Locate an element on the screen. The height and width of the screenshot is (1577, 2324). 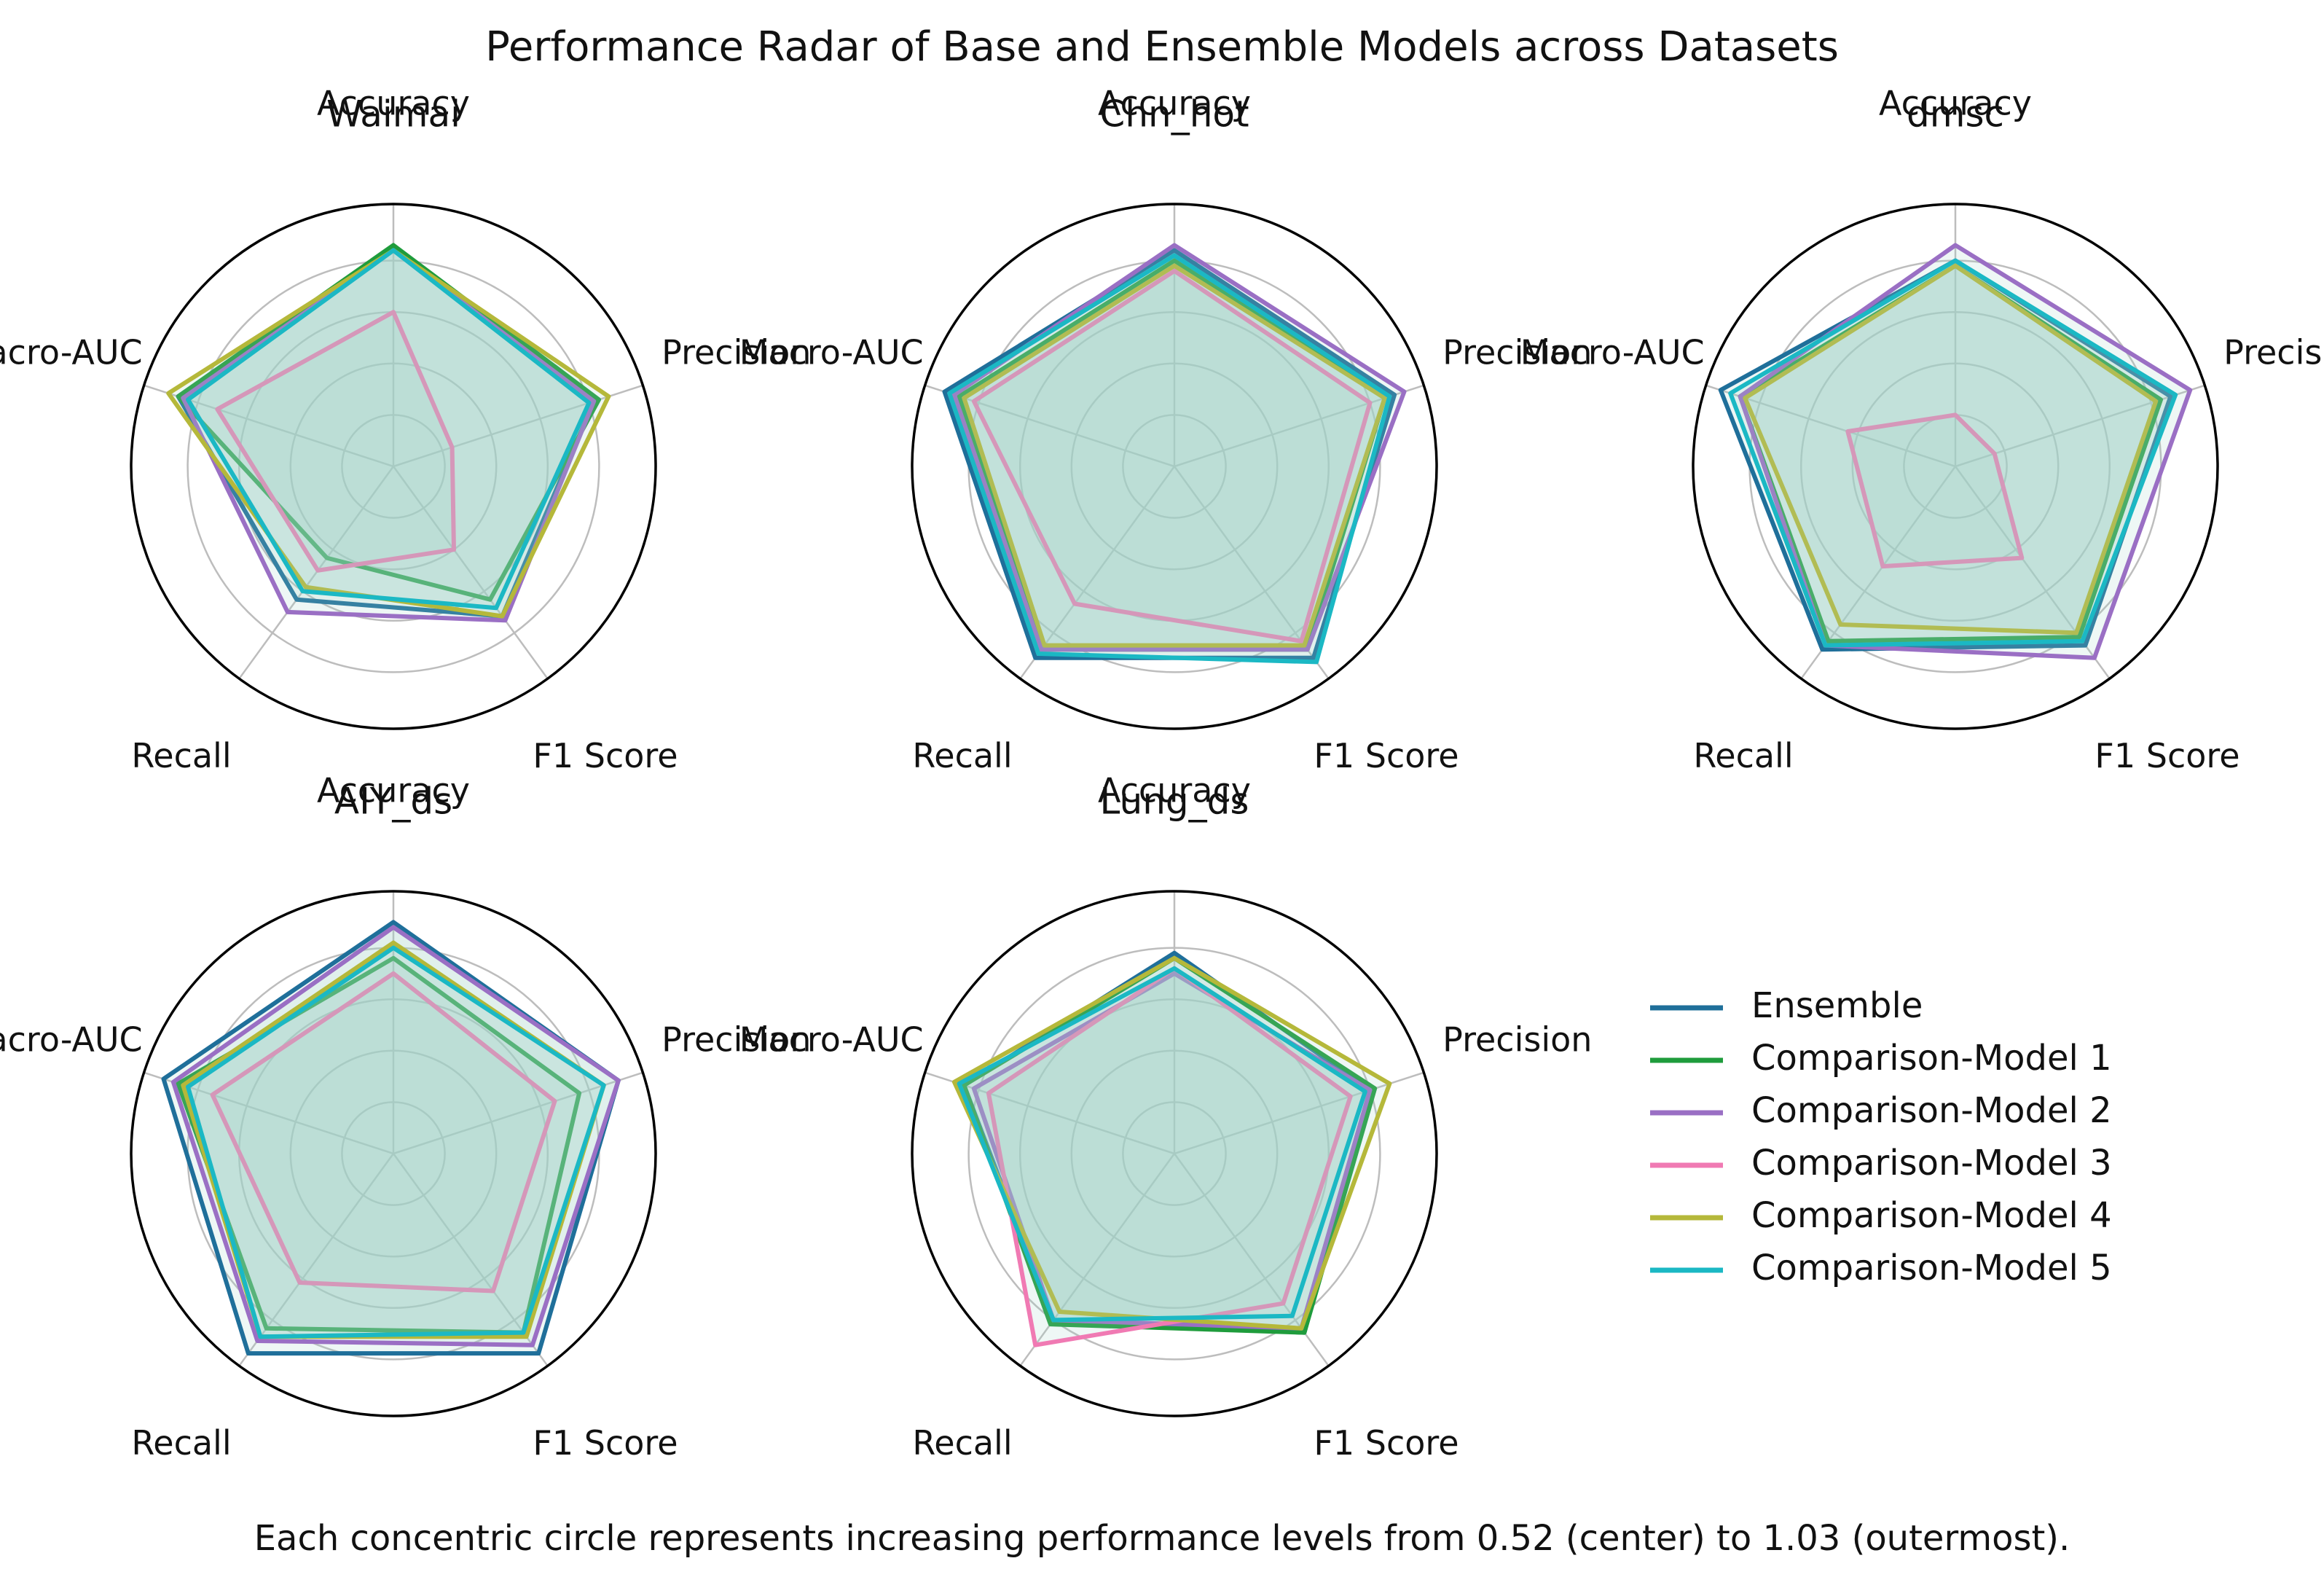
panel-title: dmsc is located at coordinates (1955, 114).